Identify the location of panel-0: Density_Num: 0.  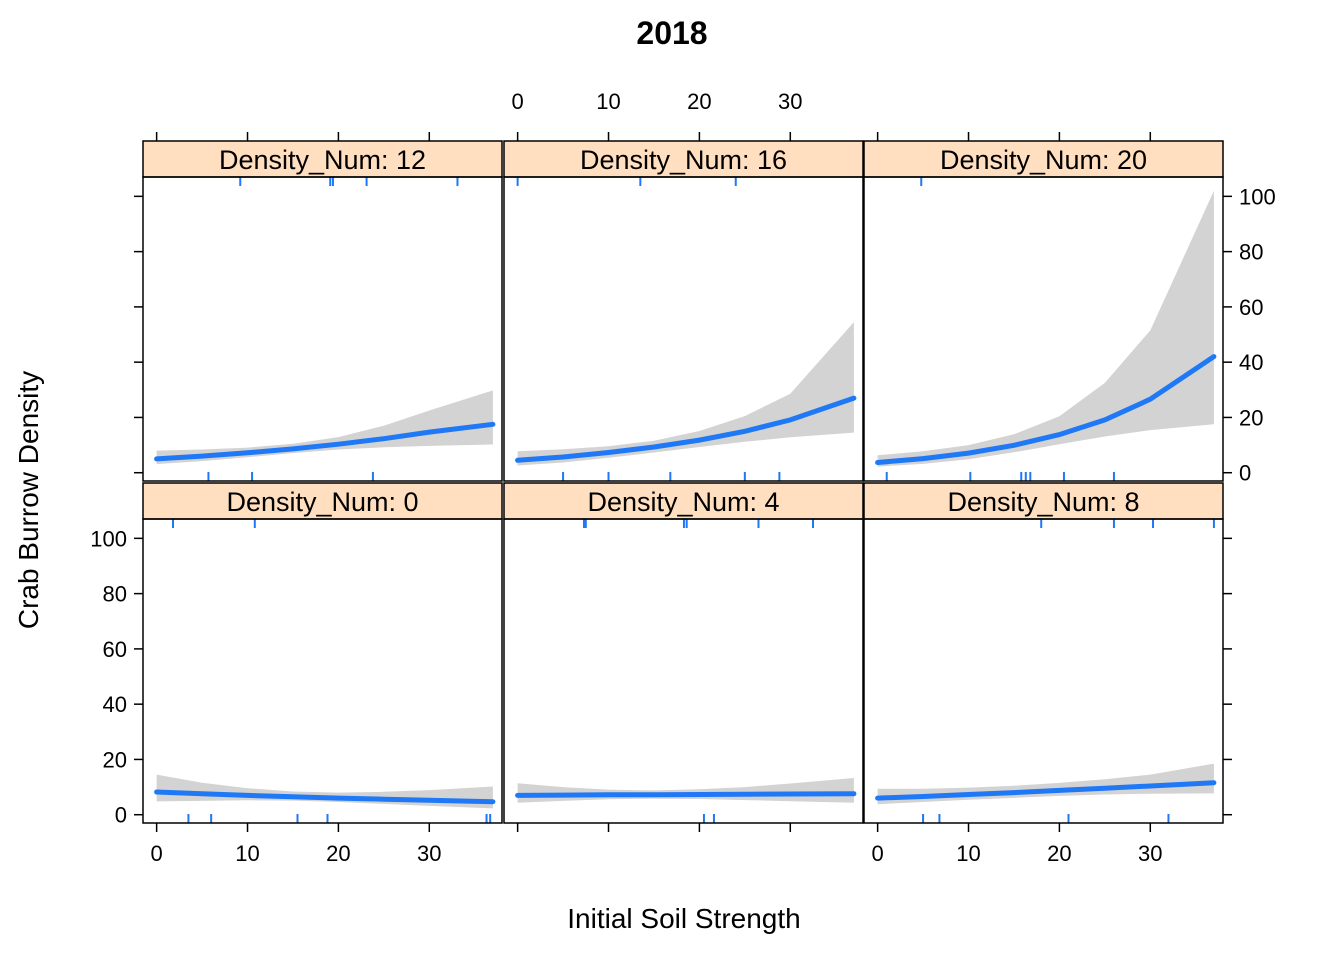
(322, 653).